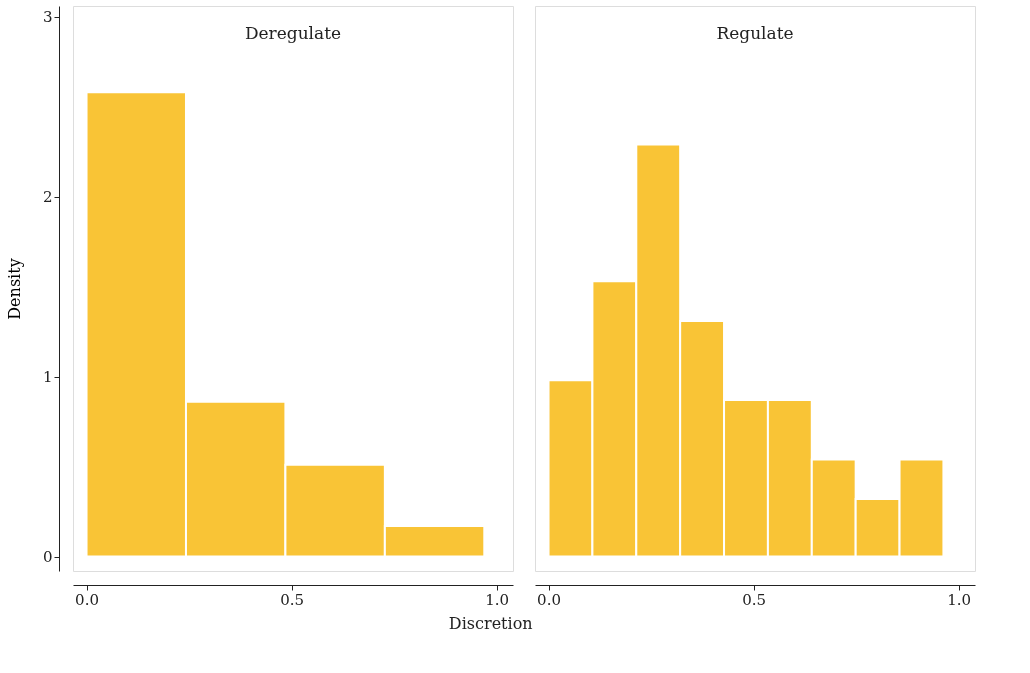  Describe the element at coordinates (14, 289) in the screenshot. I see `y-axis-title: Density` at that location.